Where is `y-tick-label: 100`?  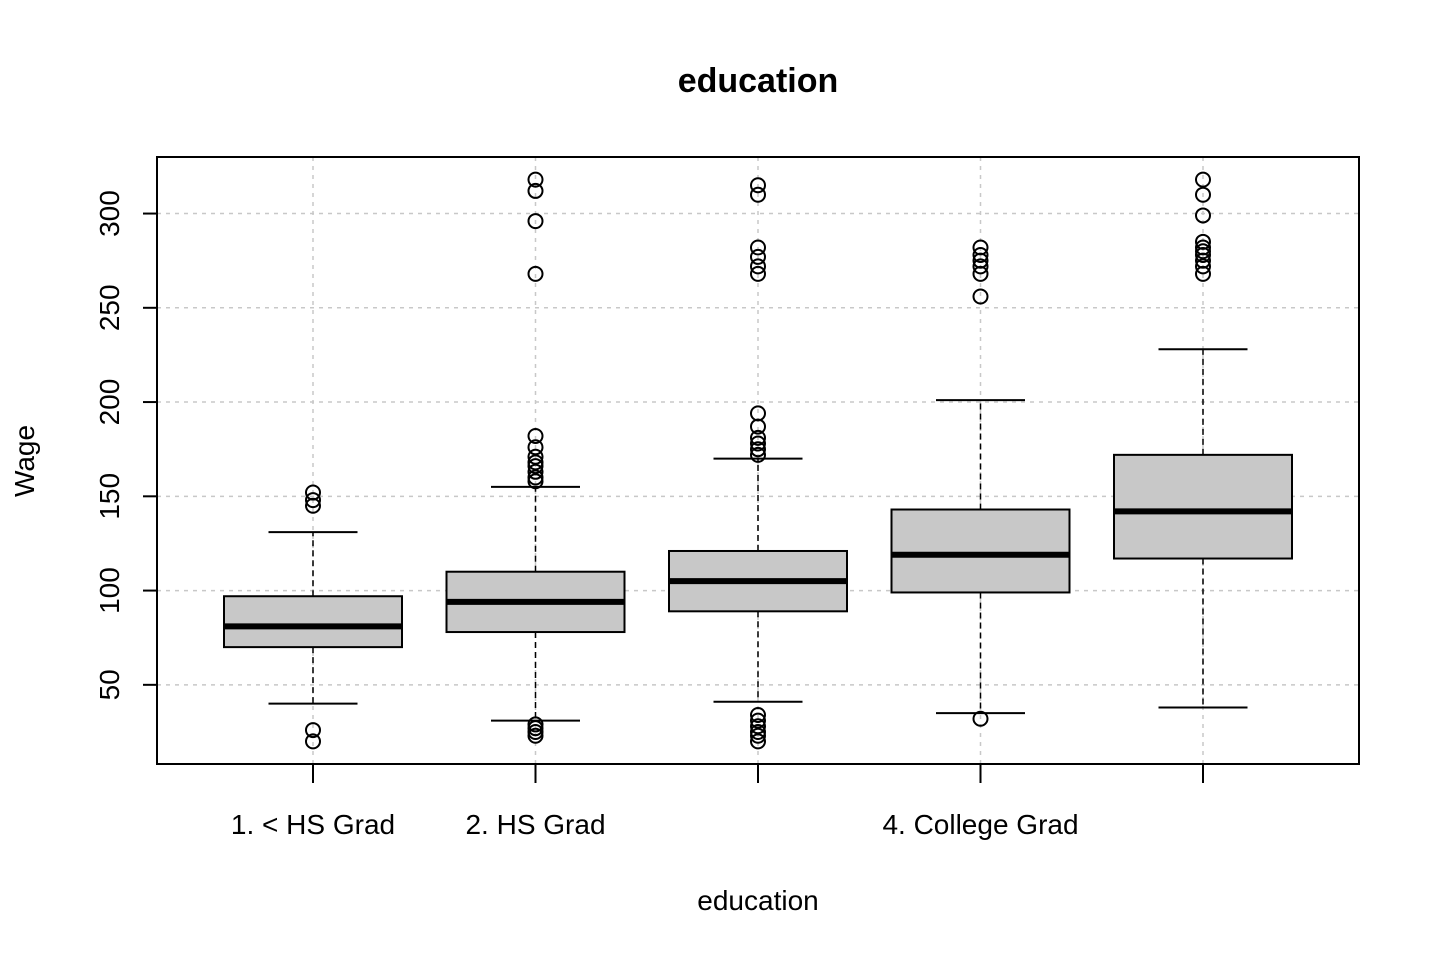
y-tick-label: 100 is located at coordinates (109, 590).